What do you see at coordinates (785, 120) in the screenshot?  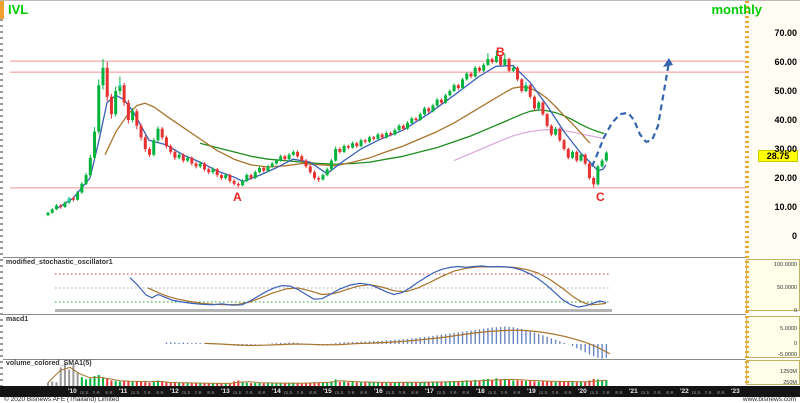 I see `price-axis-label: 40.00` at bounding box center [785, 120].